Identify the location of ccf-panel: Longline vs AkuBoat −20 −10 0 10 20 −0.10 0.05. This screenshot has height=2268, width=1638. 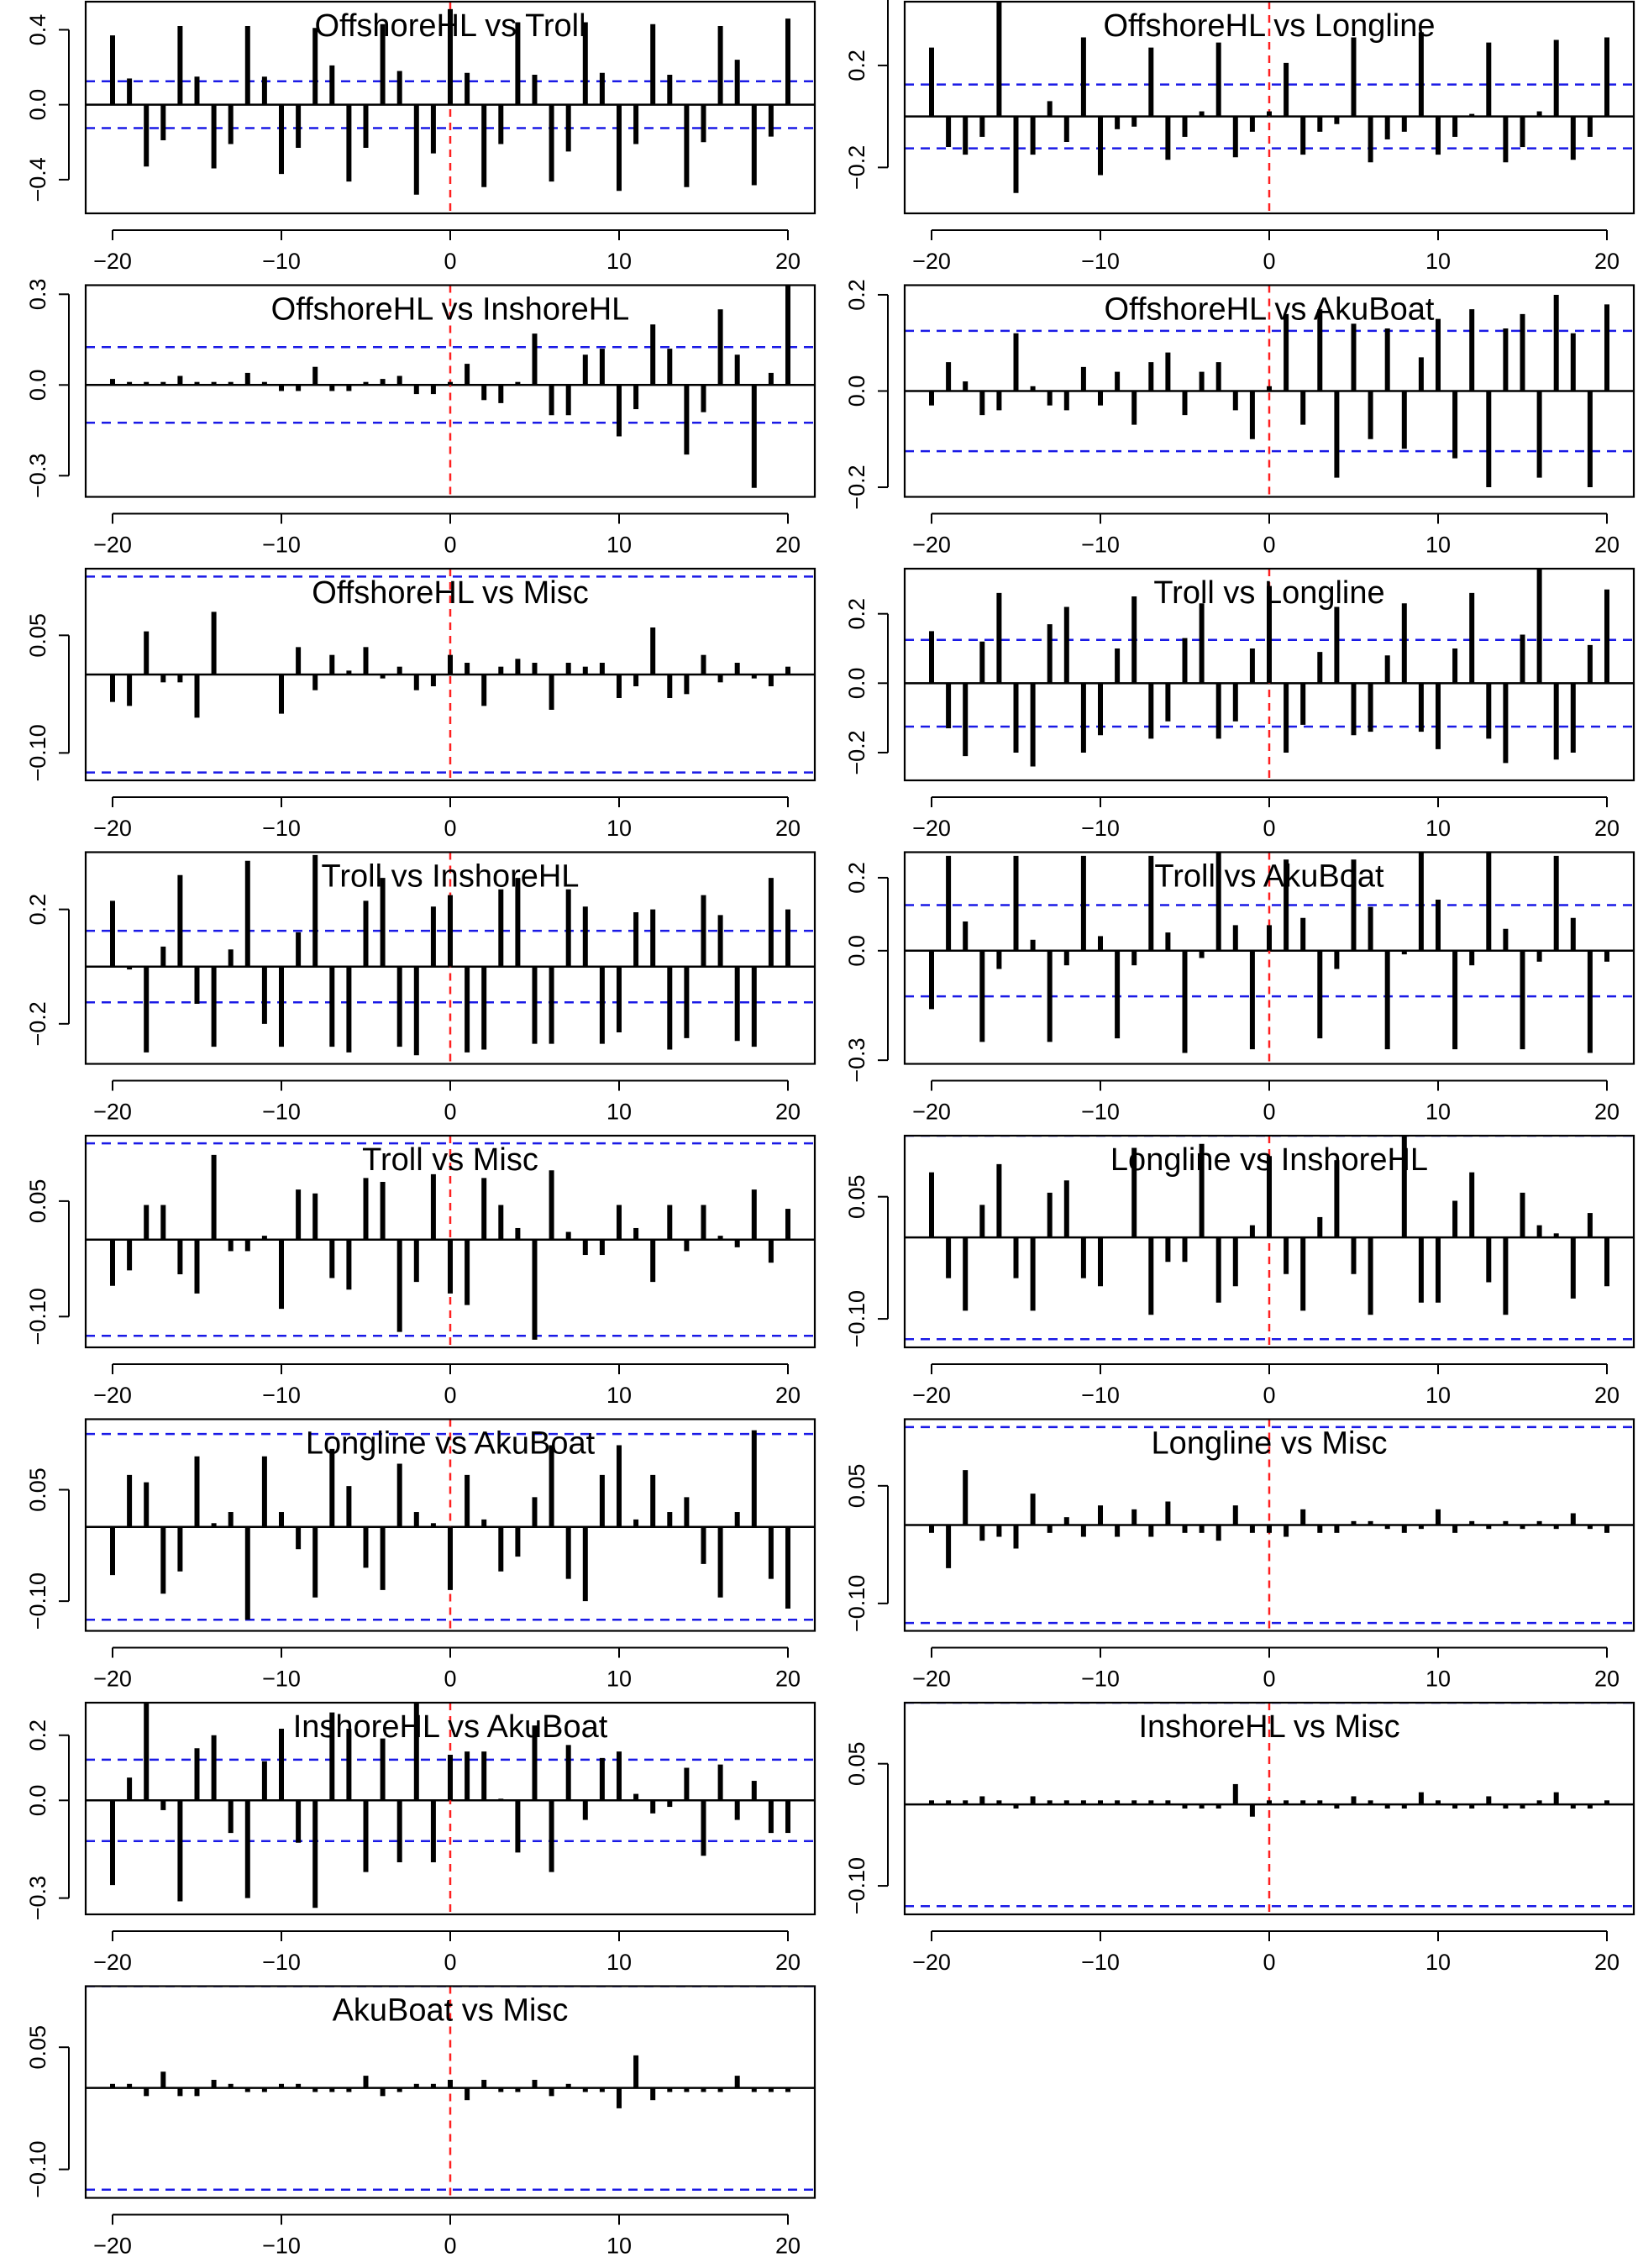
(420, 1555).